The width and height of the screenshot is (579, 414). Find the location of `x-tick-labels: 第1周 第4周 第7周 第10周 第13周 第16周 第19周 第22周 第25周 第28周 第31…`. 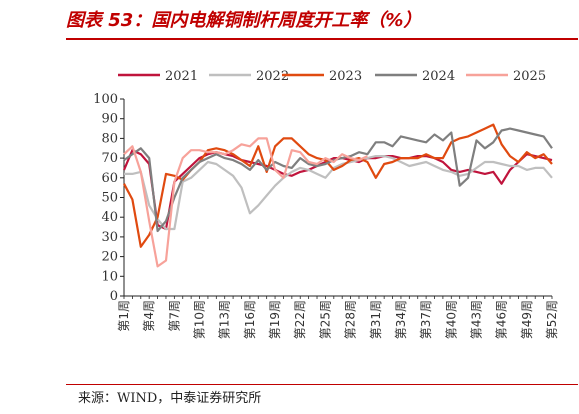

x-tick-labels: 第1周 第4周 第7周 第10周 第13周 第16周 第19周 第22周 第25周 第28周 第31… is located at coordinates (338, 317).